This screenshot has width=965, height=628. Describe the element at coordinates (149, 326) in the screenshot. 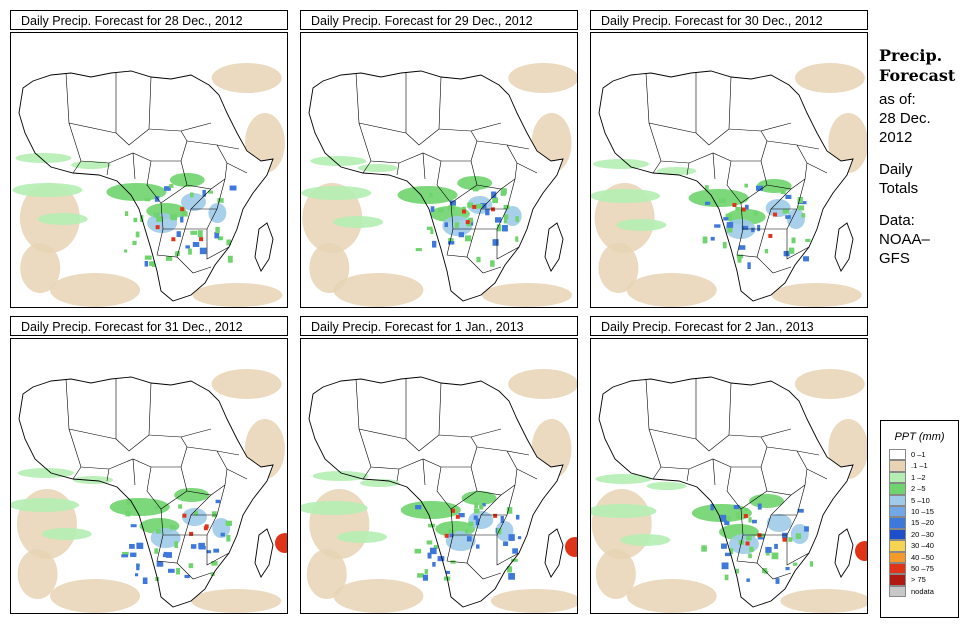

I see `panel-title: Daily Precip. Forecast for 31 Dec., 2012` at that location.